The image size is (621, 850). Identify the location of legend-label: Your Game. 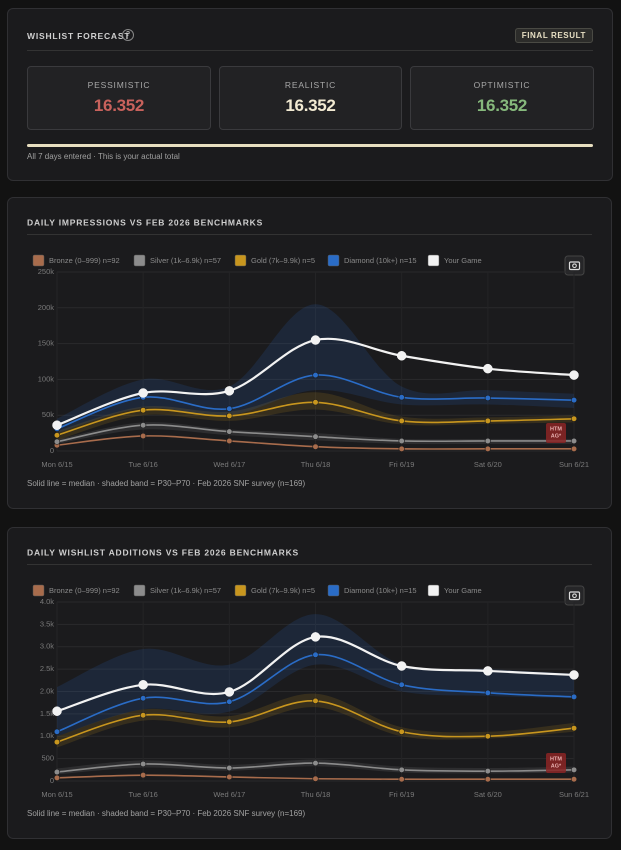
(463, 260).